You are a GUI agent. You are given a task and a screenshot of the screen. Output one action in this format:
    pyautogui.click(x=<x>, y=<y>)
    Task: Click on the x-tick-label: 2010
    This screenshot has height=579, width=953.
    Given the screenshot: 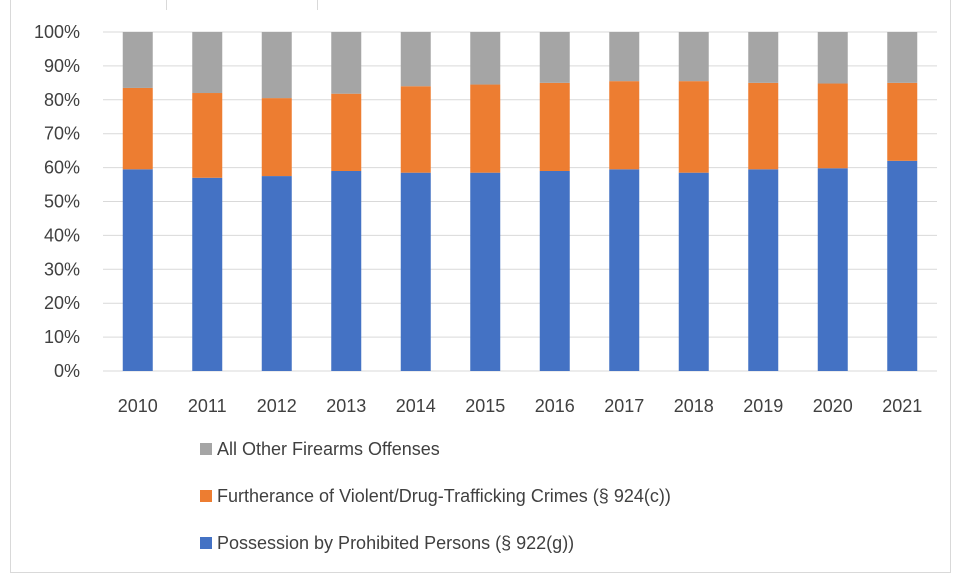 What is the action you would take?
    pyautogui.click(x=138, y=406)
    